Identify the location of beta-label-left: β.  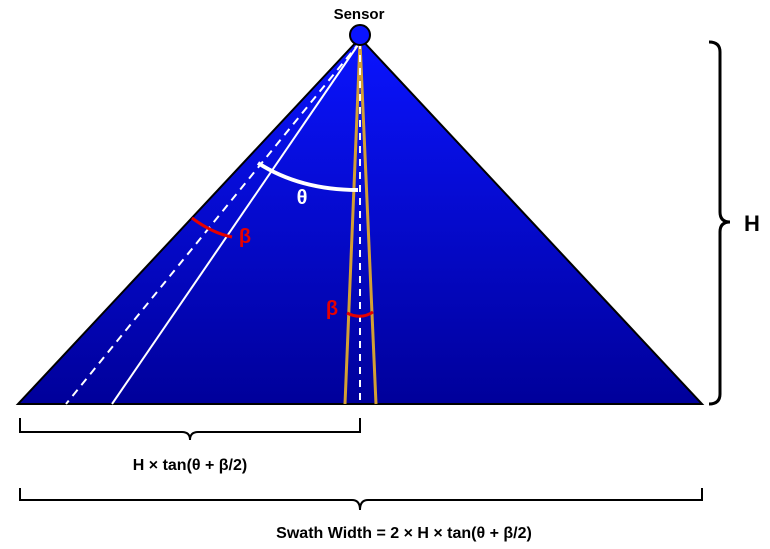
(245, 237).